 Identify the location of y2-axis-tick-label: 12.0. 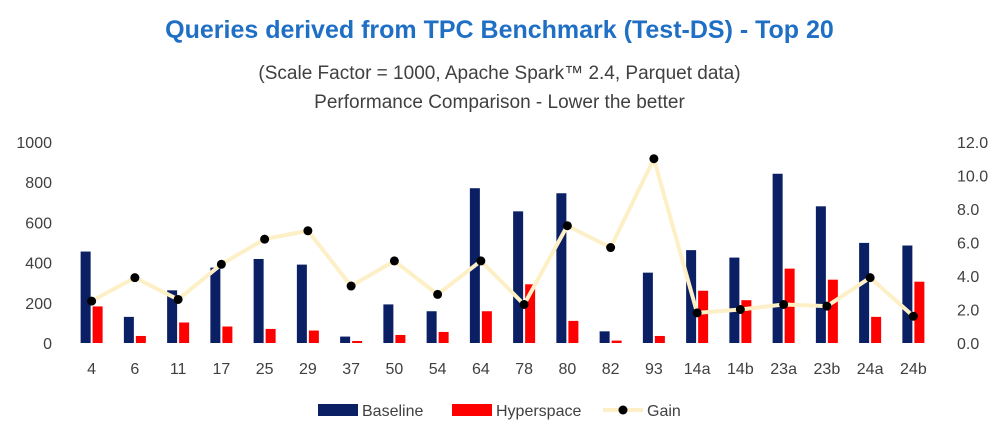
(972, 143).